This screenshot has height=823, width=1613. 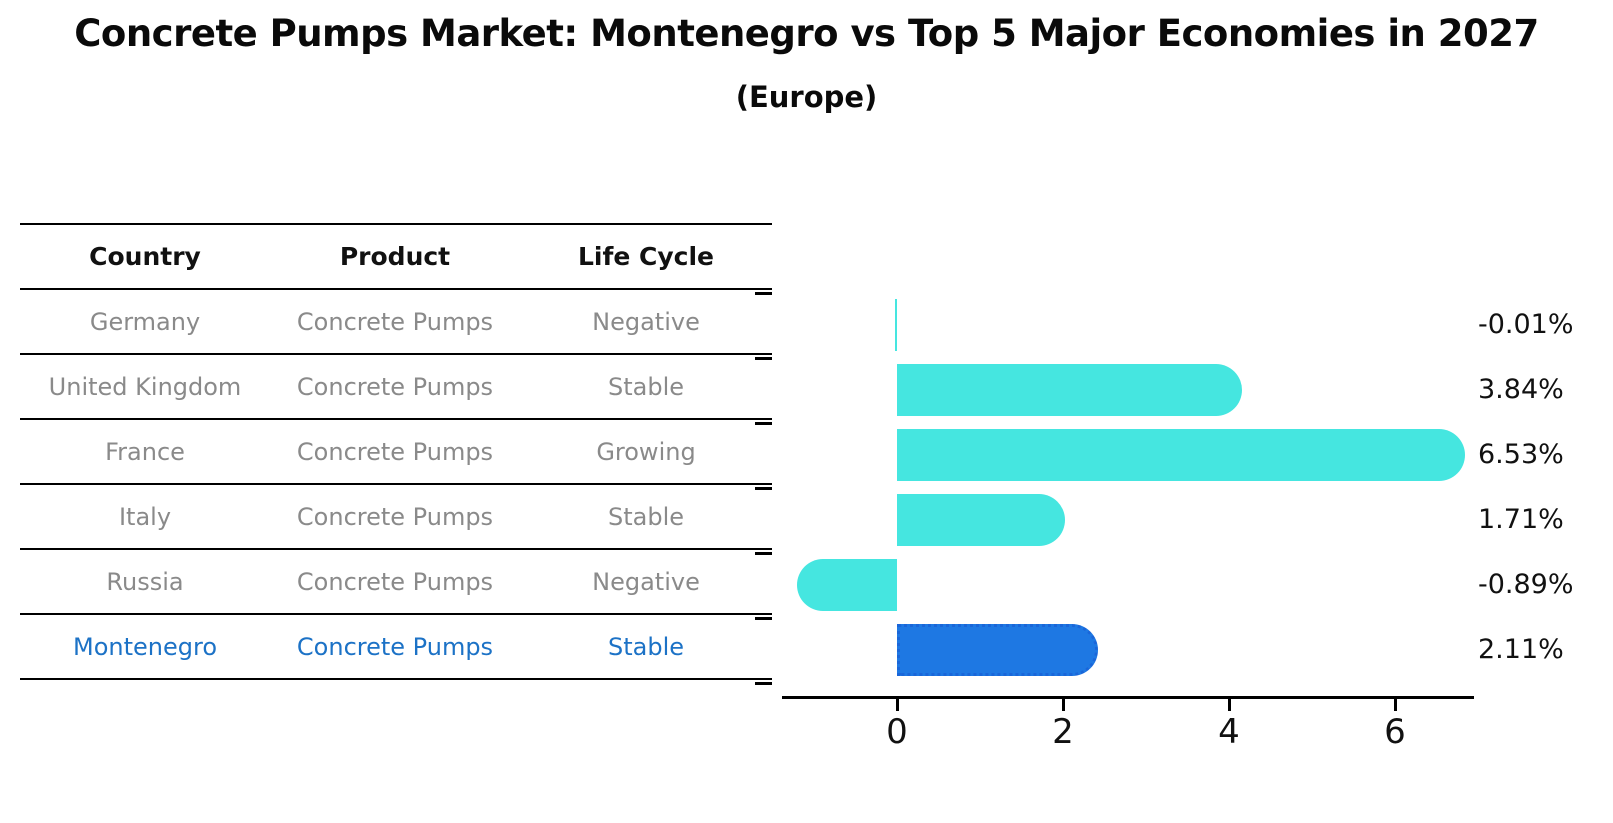 I want to click on x-axis-tick-label: 6, so click(x=1395, y=732).